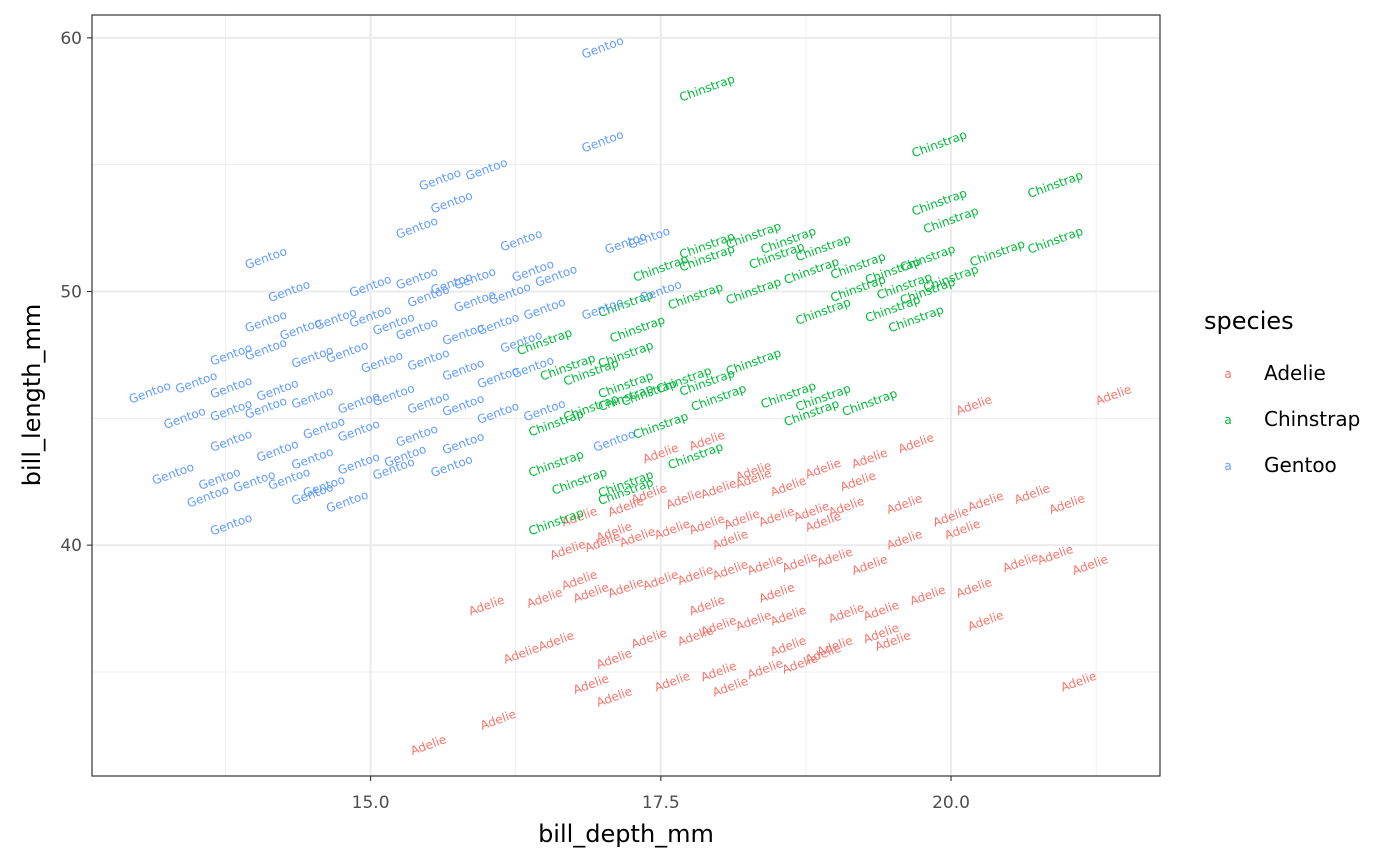  Describe the element at coordinates (1227, 420) in the screenshot. I see `legend-key-chinstrap: a` at that location.